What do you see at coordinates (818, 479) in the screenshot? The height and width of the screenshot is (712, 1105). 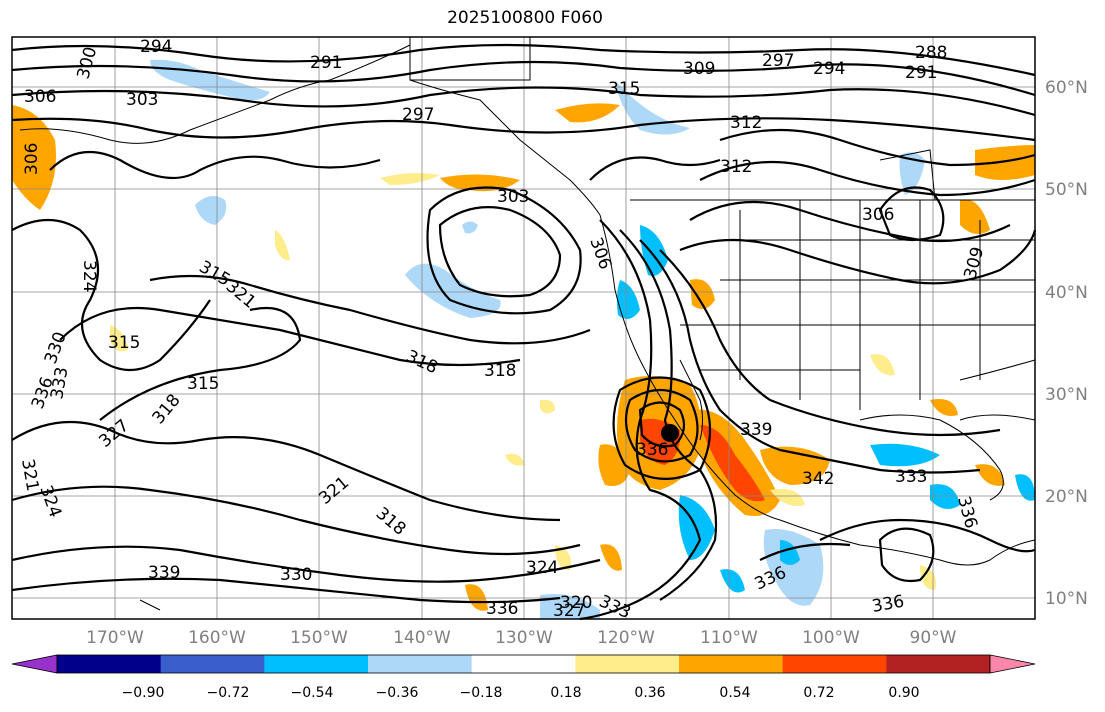 I see `contour-label: 342` at bounding box center [818, 479].